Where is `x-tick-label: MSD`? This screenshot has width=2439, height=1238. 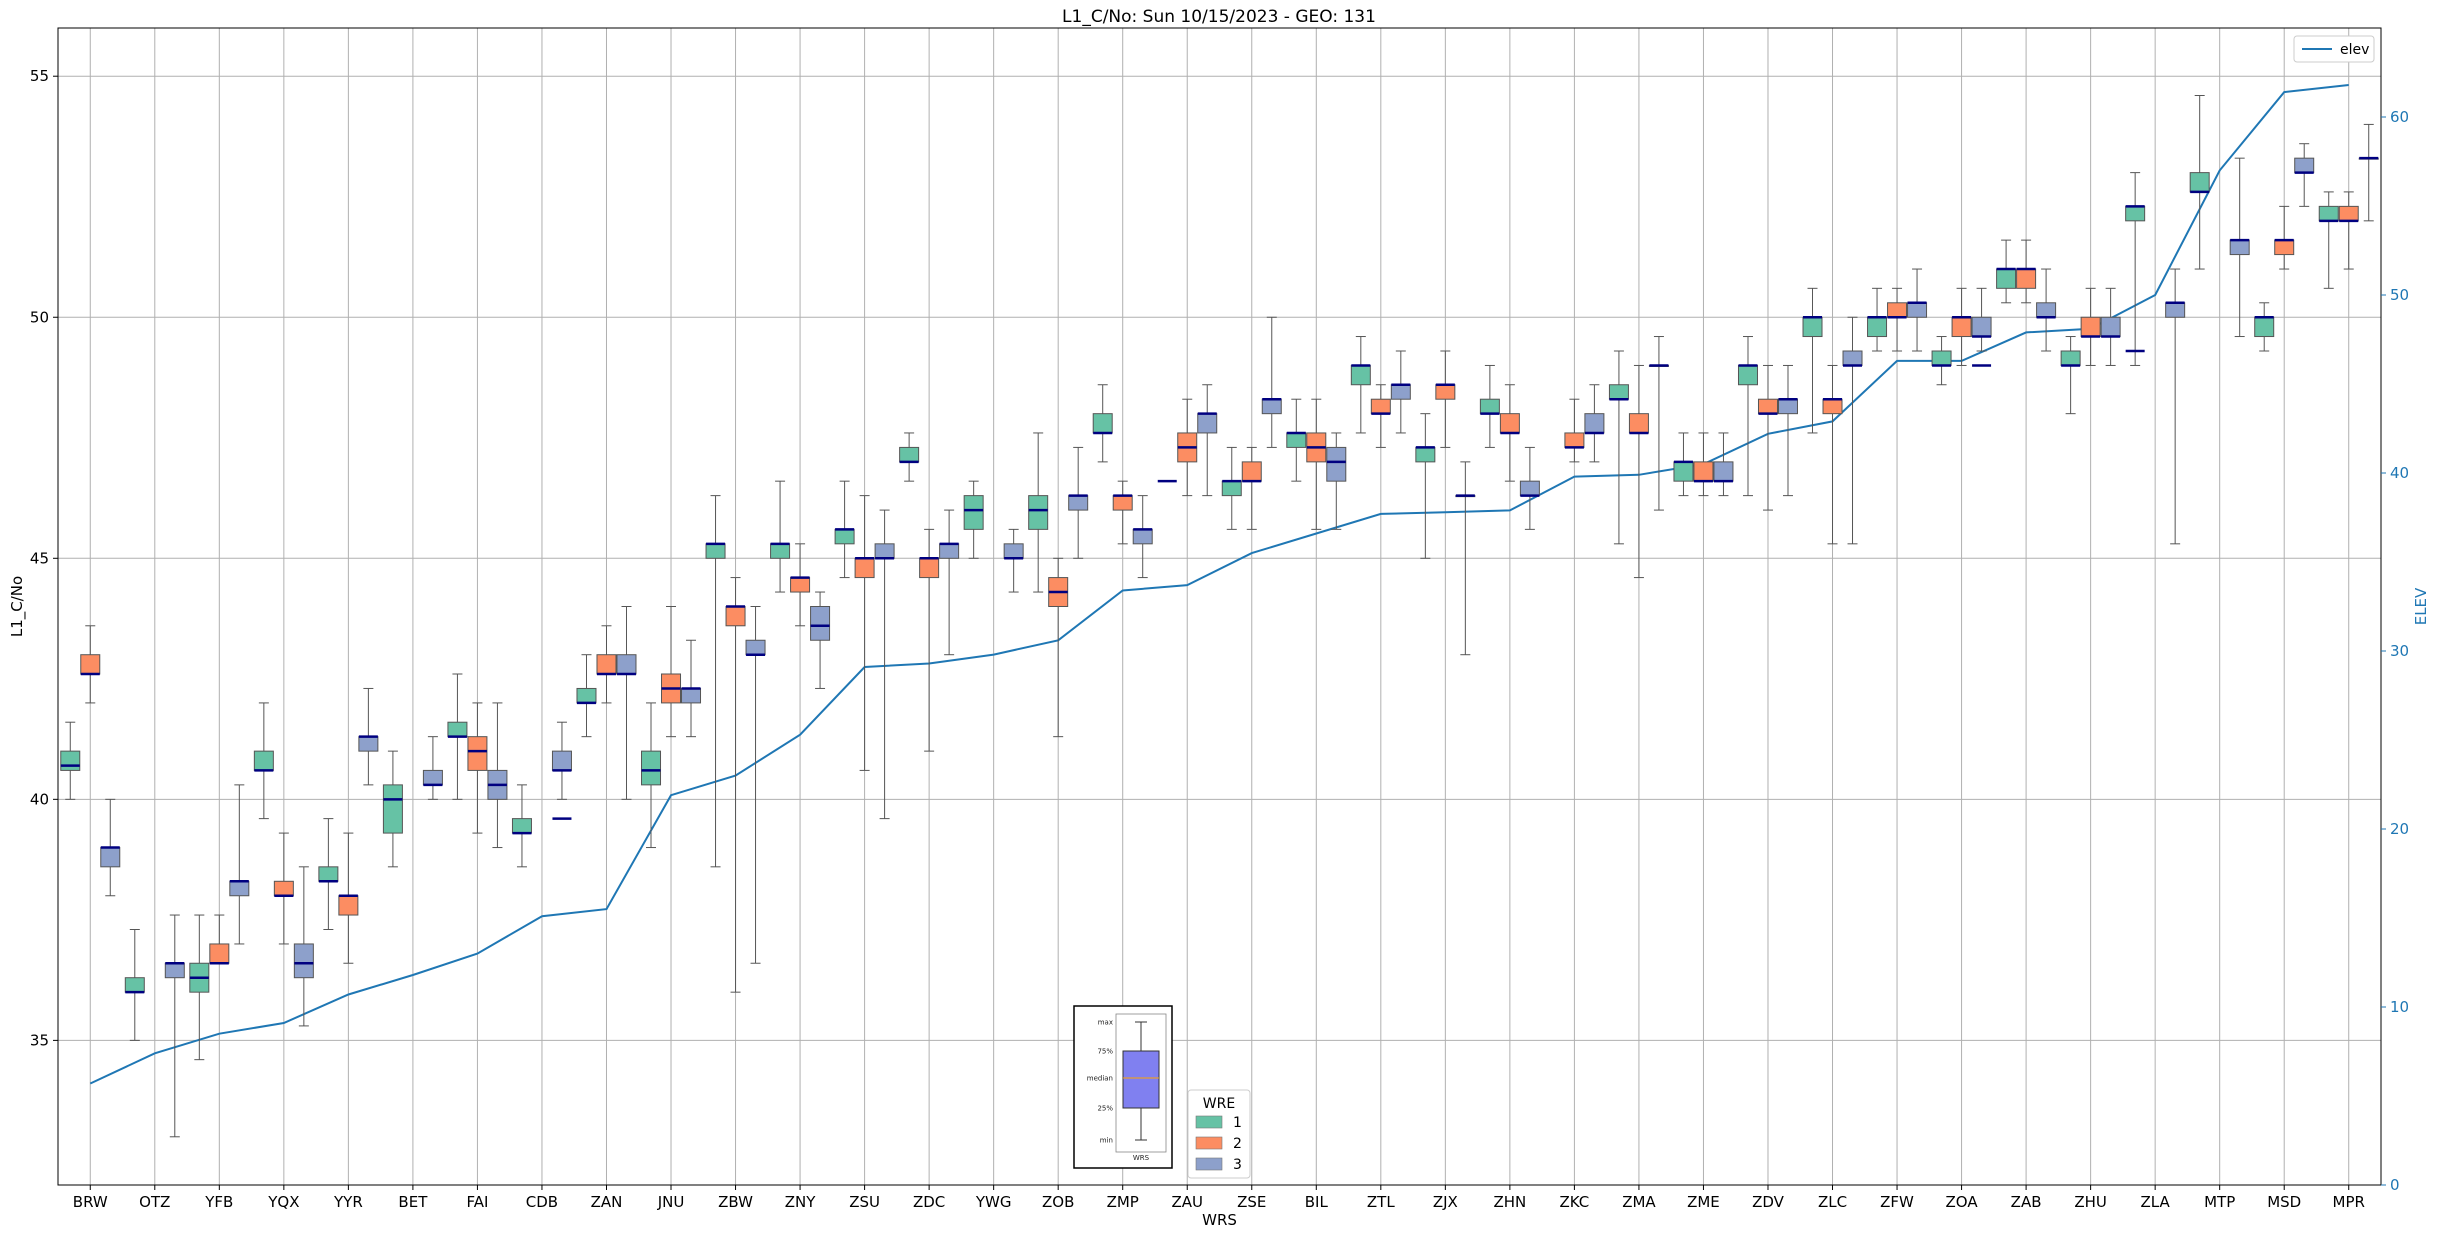 x-tick-label: MSD is located at coordinates (2284, 1202).